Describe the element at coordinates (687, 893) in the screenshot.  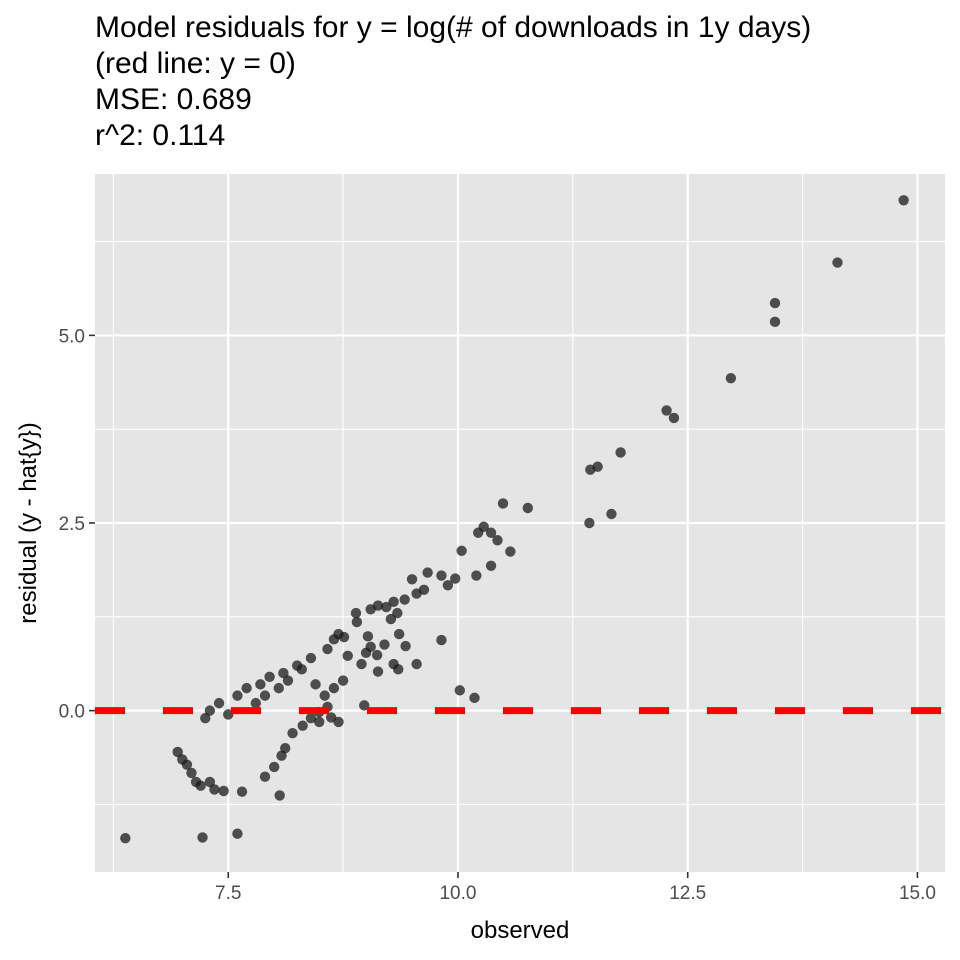
I see `x-tick-label: 12.5` at that location.